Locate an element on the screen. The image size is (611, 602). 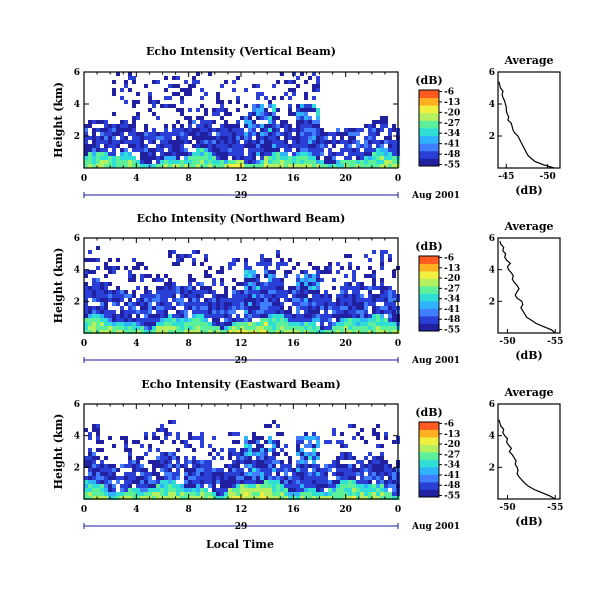
colorbar-tick-label: -48 is located at coordinates (452, 486).